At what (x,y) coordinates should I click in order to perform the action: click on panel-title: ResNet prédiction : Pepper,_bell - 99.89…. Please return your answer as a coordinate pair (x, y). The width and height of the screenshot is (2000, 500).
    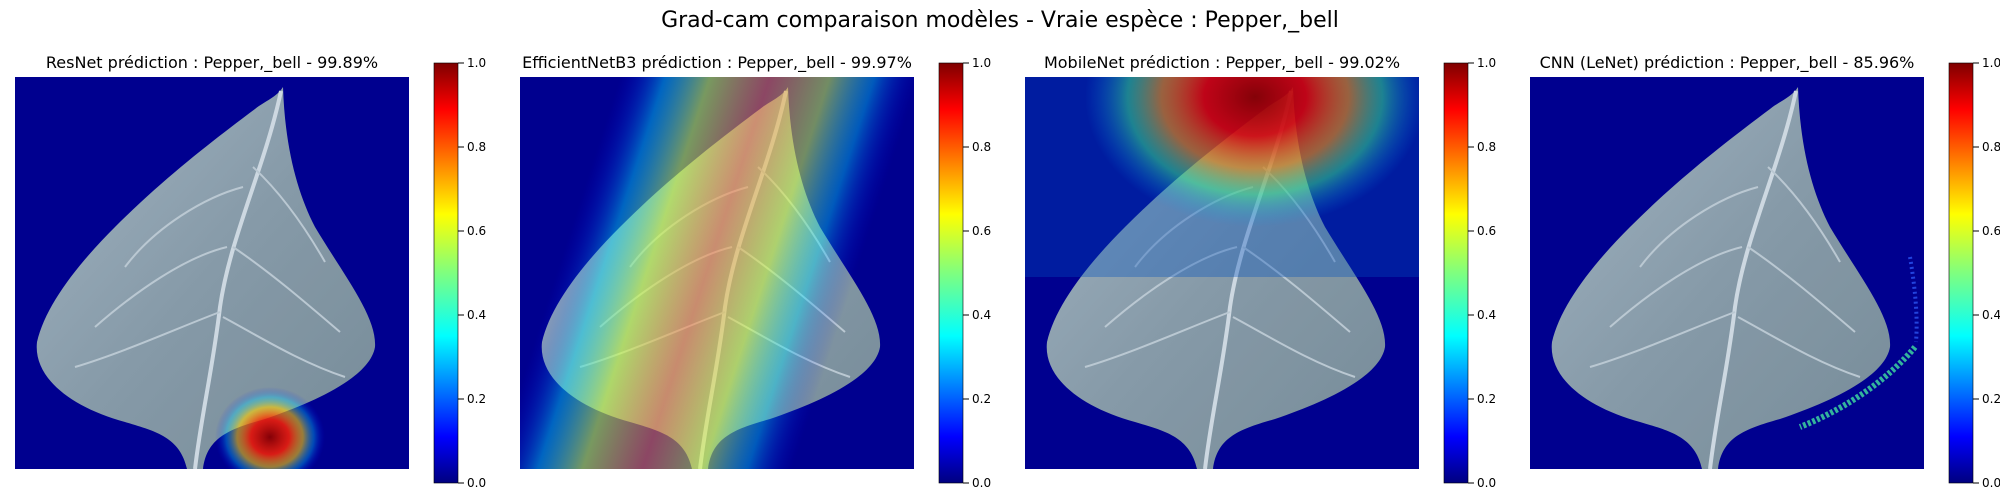
    Looking at the image, I should click on (212, 62).